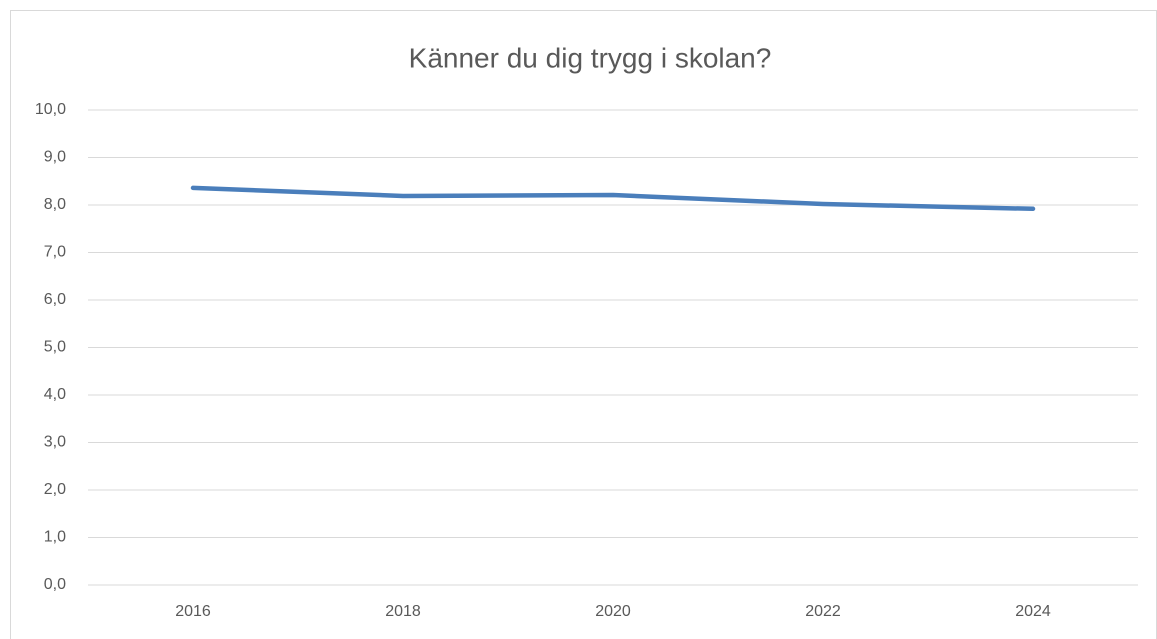  What do you see at coordinates (55, 537) in the screenshot?
I see `y-tick-label: 1,0` at bounding box center [55, 537].